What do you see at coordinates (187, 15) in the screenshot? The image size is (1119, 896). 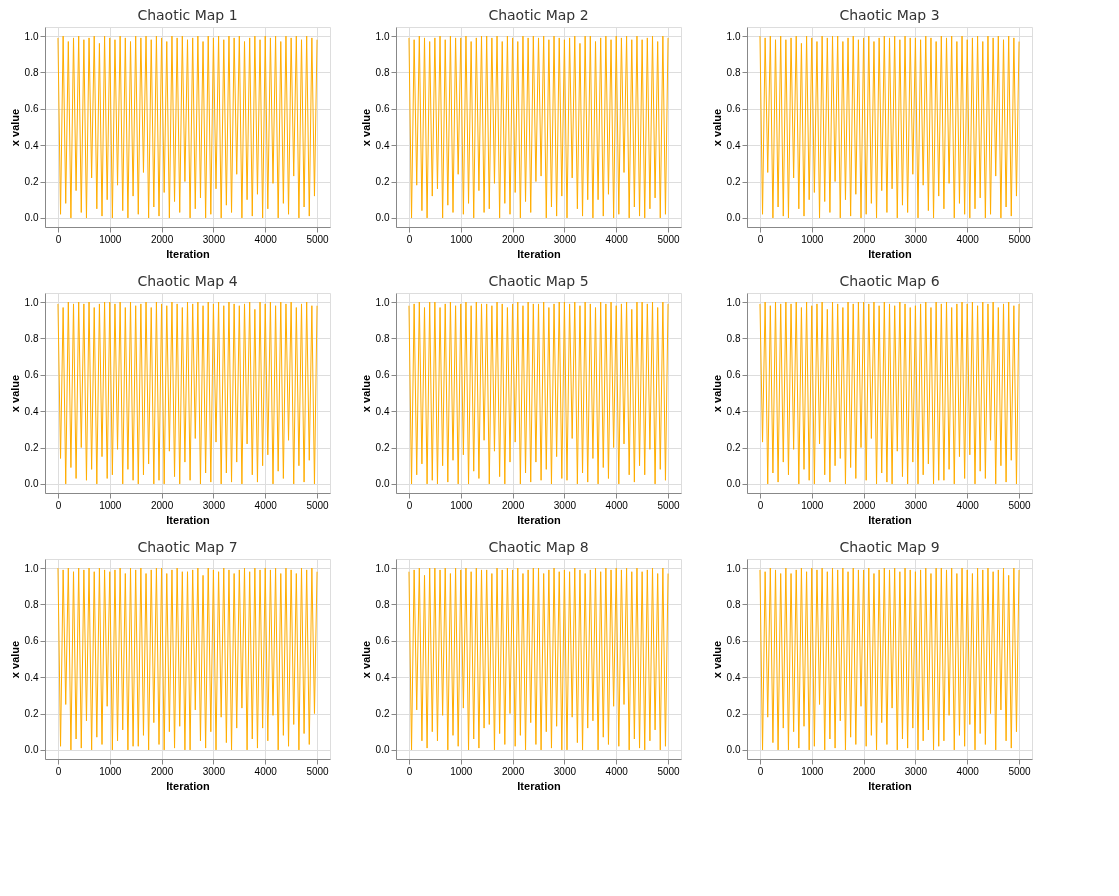 I see `chart-title: Chaotic Map 1` at bounding box center [187, 15].